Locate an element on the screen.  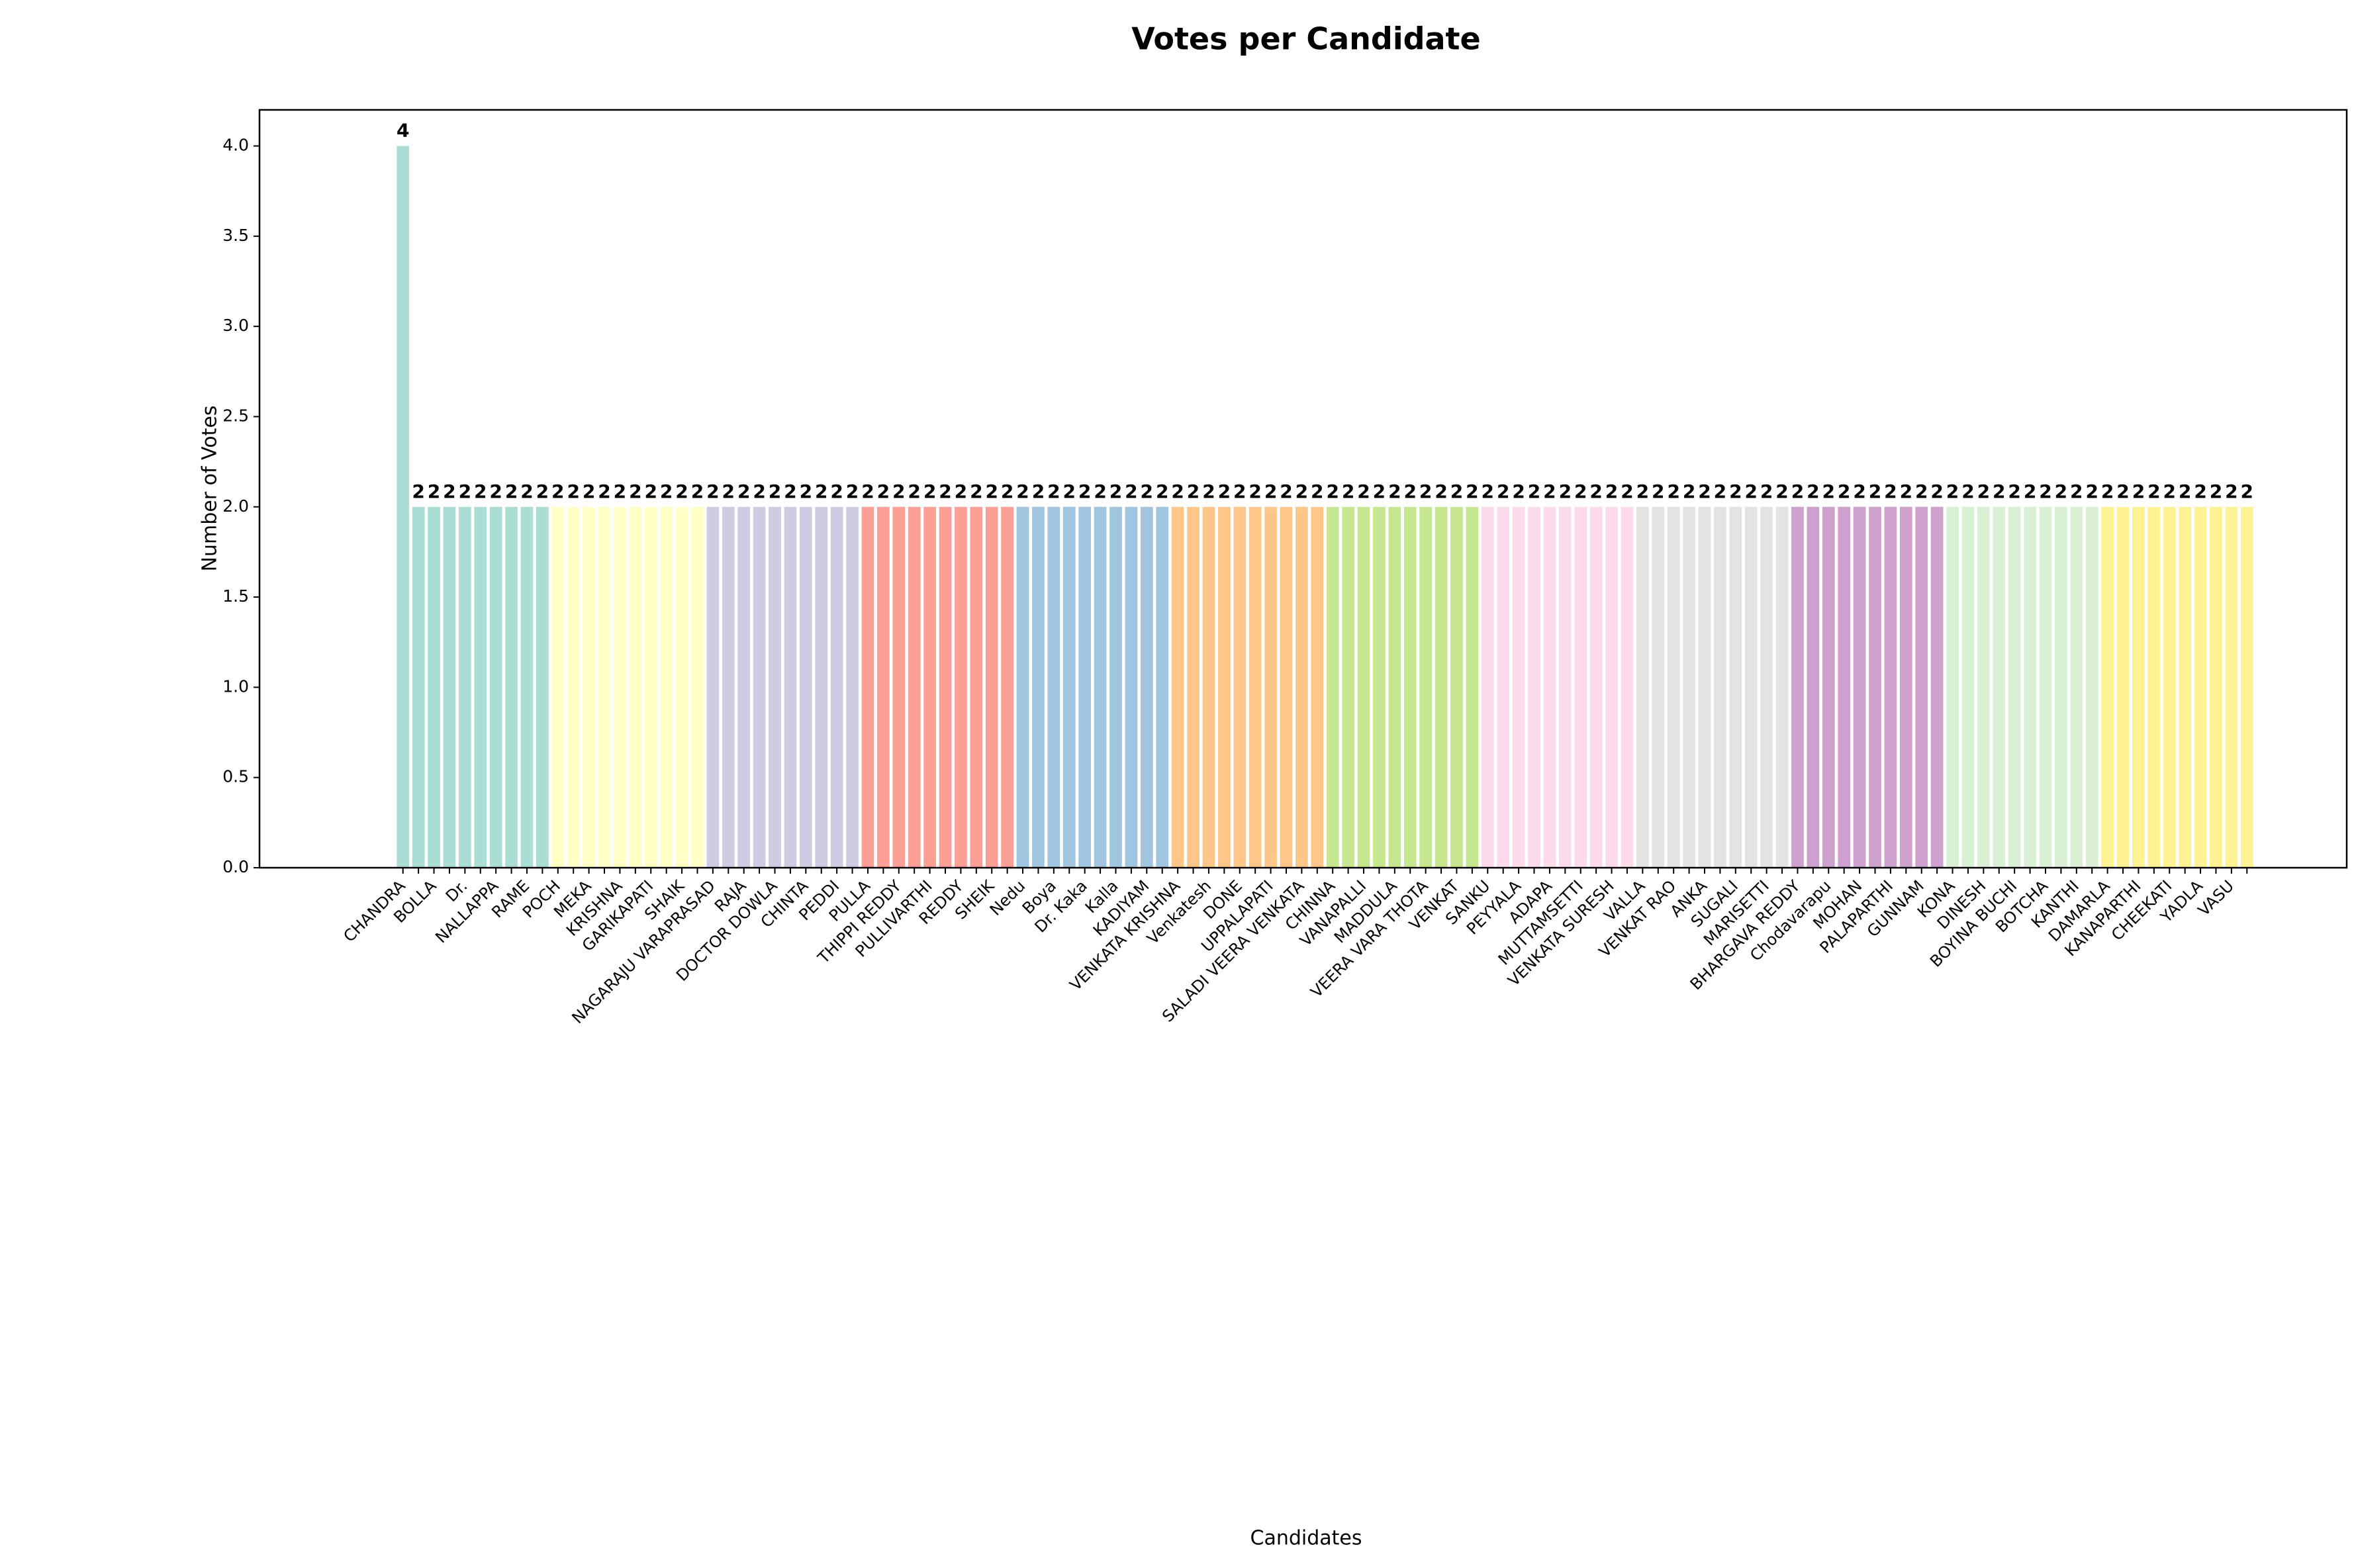
y-tick-label: 3.5 is located at coordinates (236, 235).